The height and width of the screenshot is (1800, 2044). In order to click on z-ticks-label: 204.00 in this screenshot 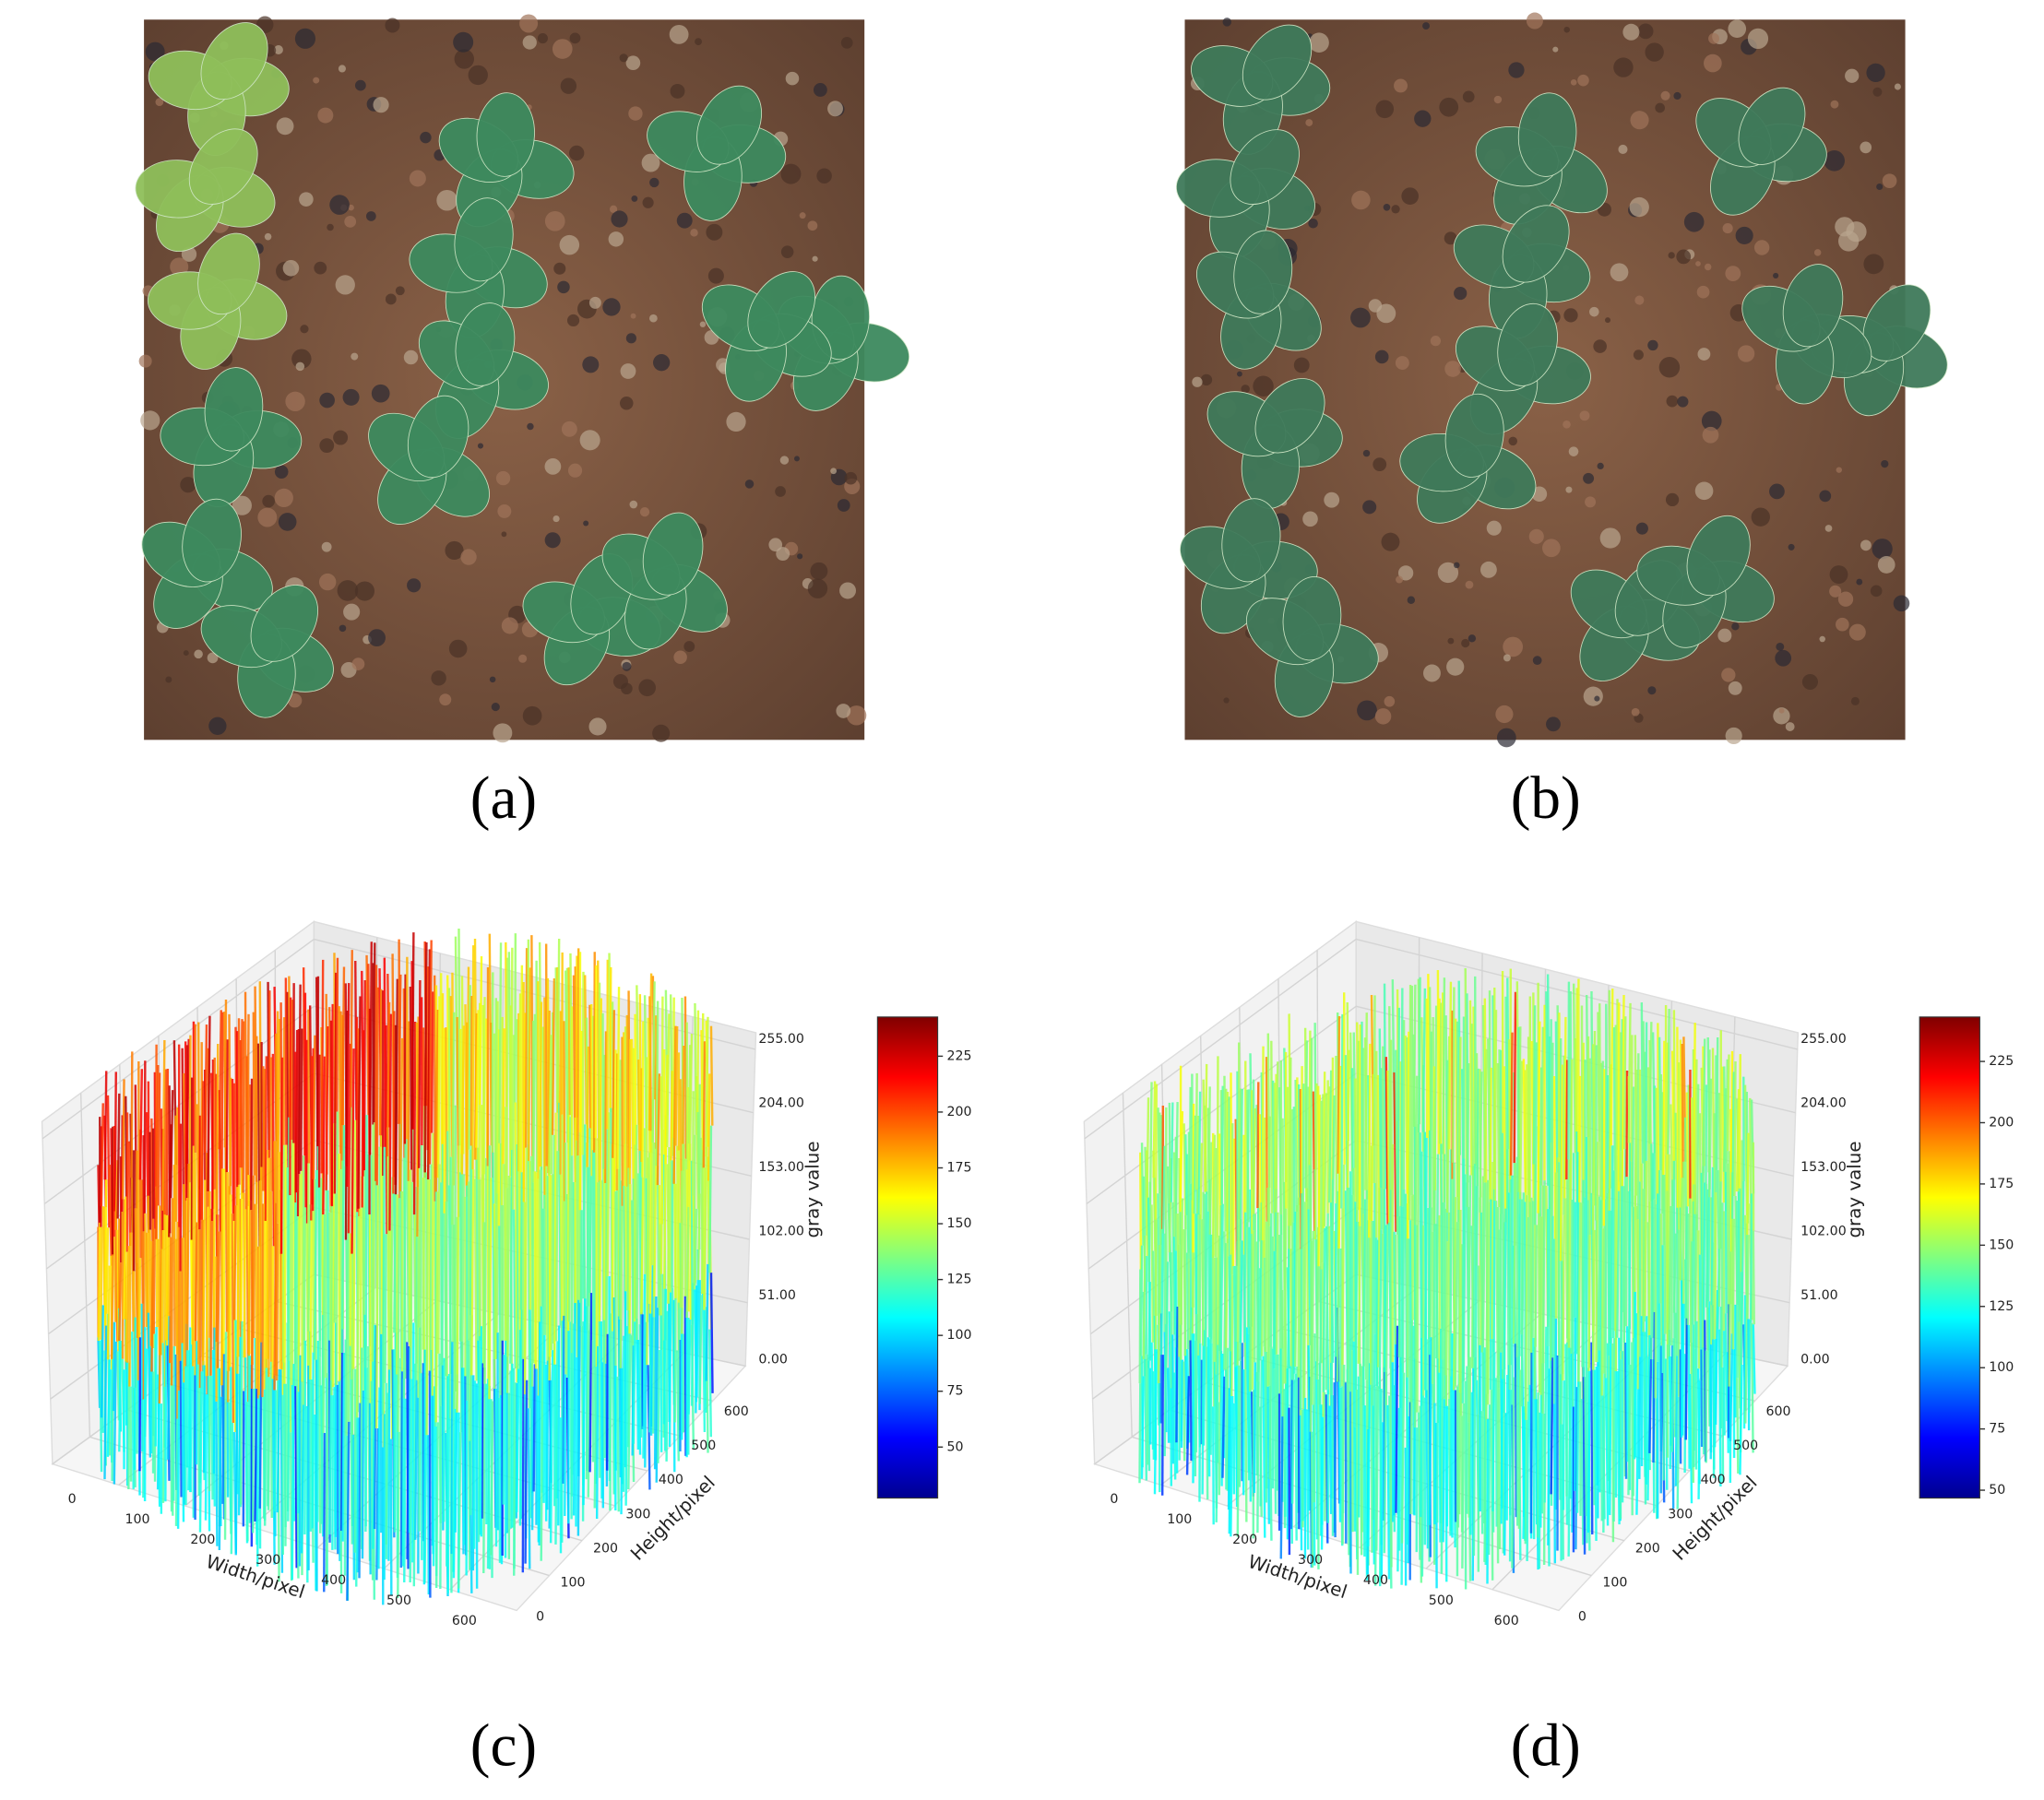, I will do `click(781, 1102)`.